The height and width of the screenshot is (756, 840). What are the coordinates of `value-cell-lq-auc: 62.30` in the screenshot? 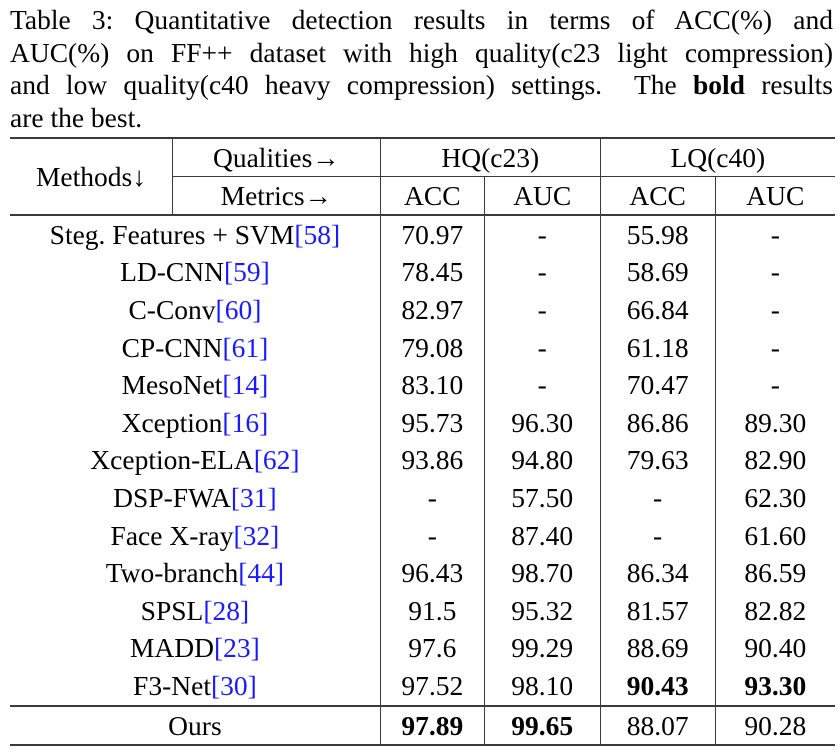 It's located at (774, 498).